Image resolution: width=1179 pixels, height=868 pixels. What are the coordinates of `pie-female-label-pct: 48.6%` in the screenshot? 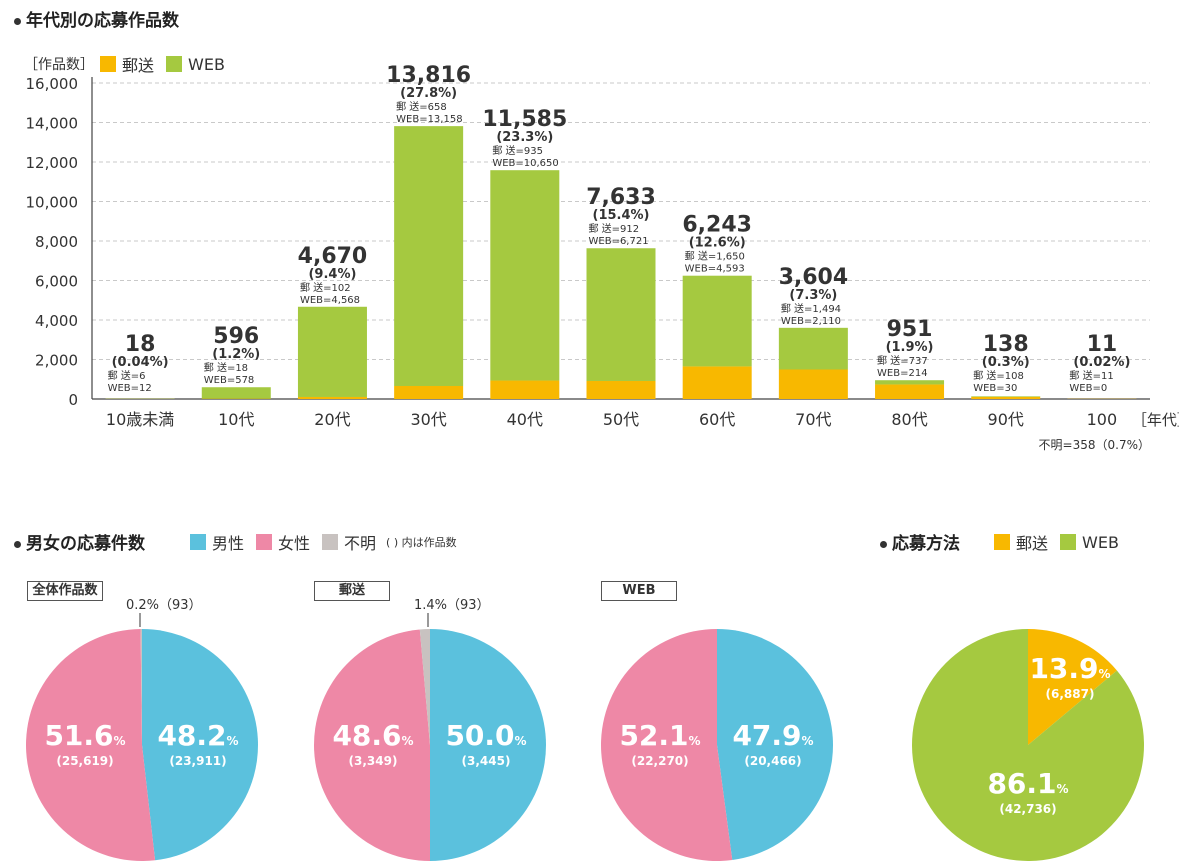 It's located at (372, 735).